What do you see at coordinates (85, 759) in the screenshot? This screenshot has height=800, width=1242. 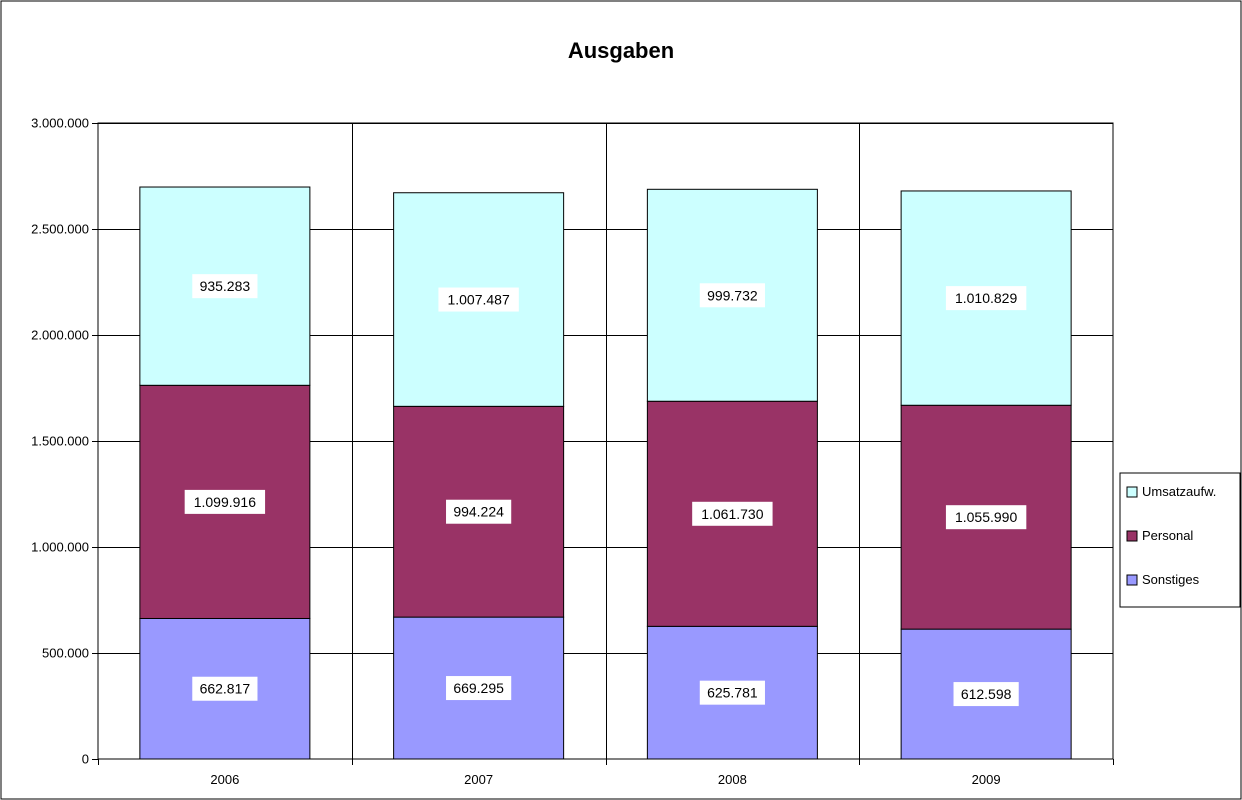 I see `y-tick-label: 0` at bounding box center [85, 759].